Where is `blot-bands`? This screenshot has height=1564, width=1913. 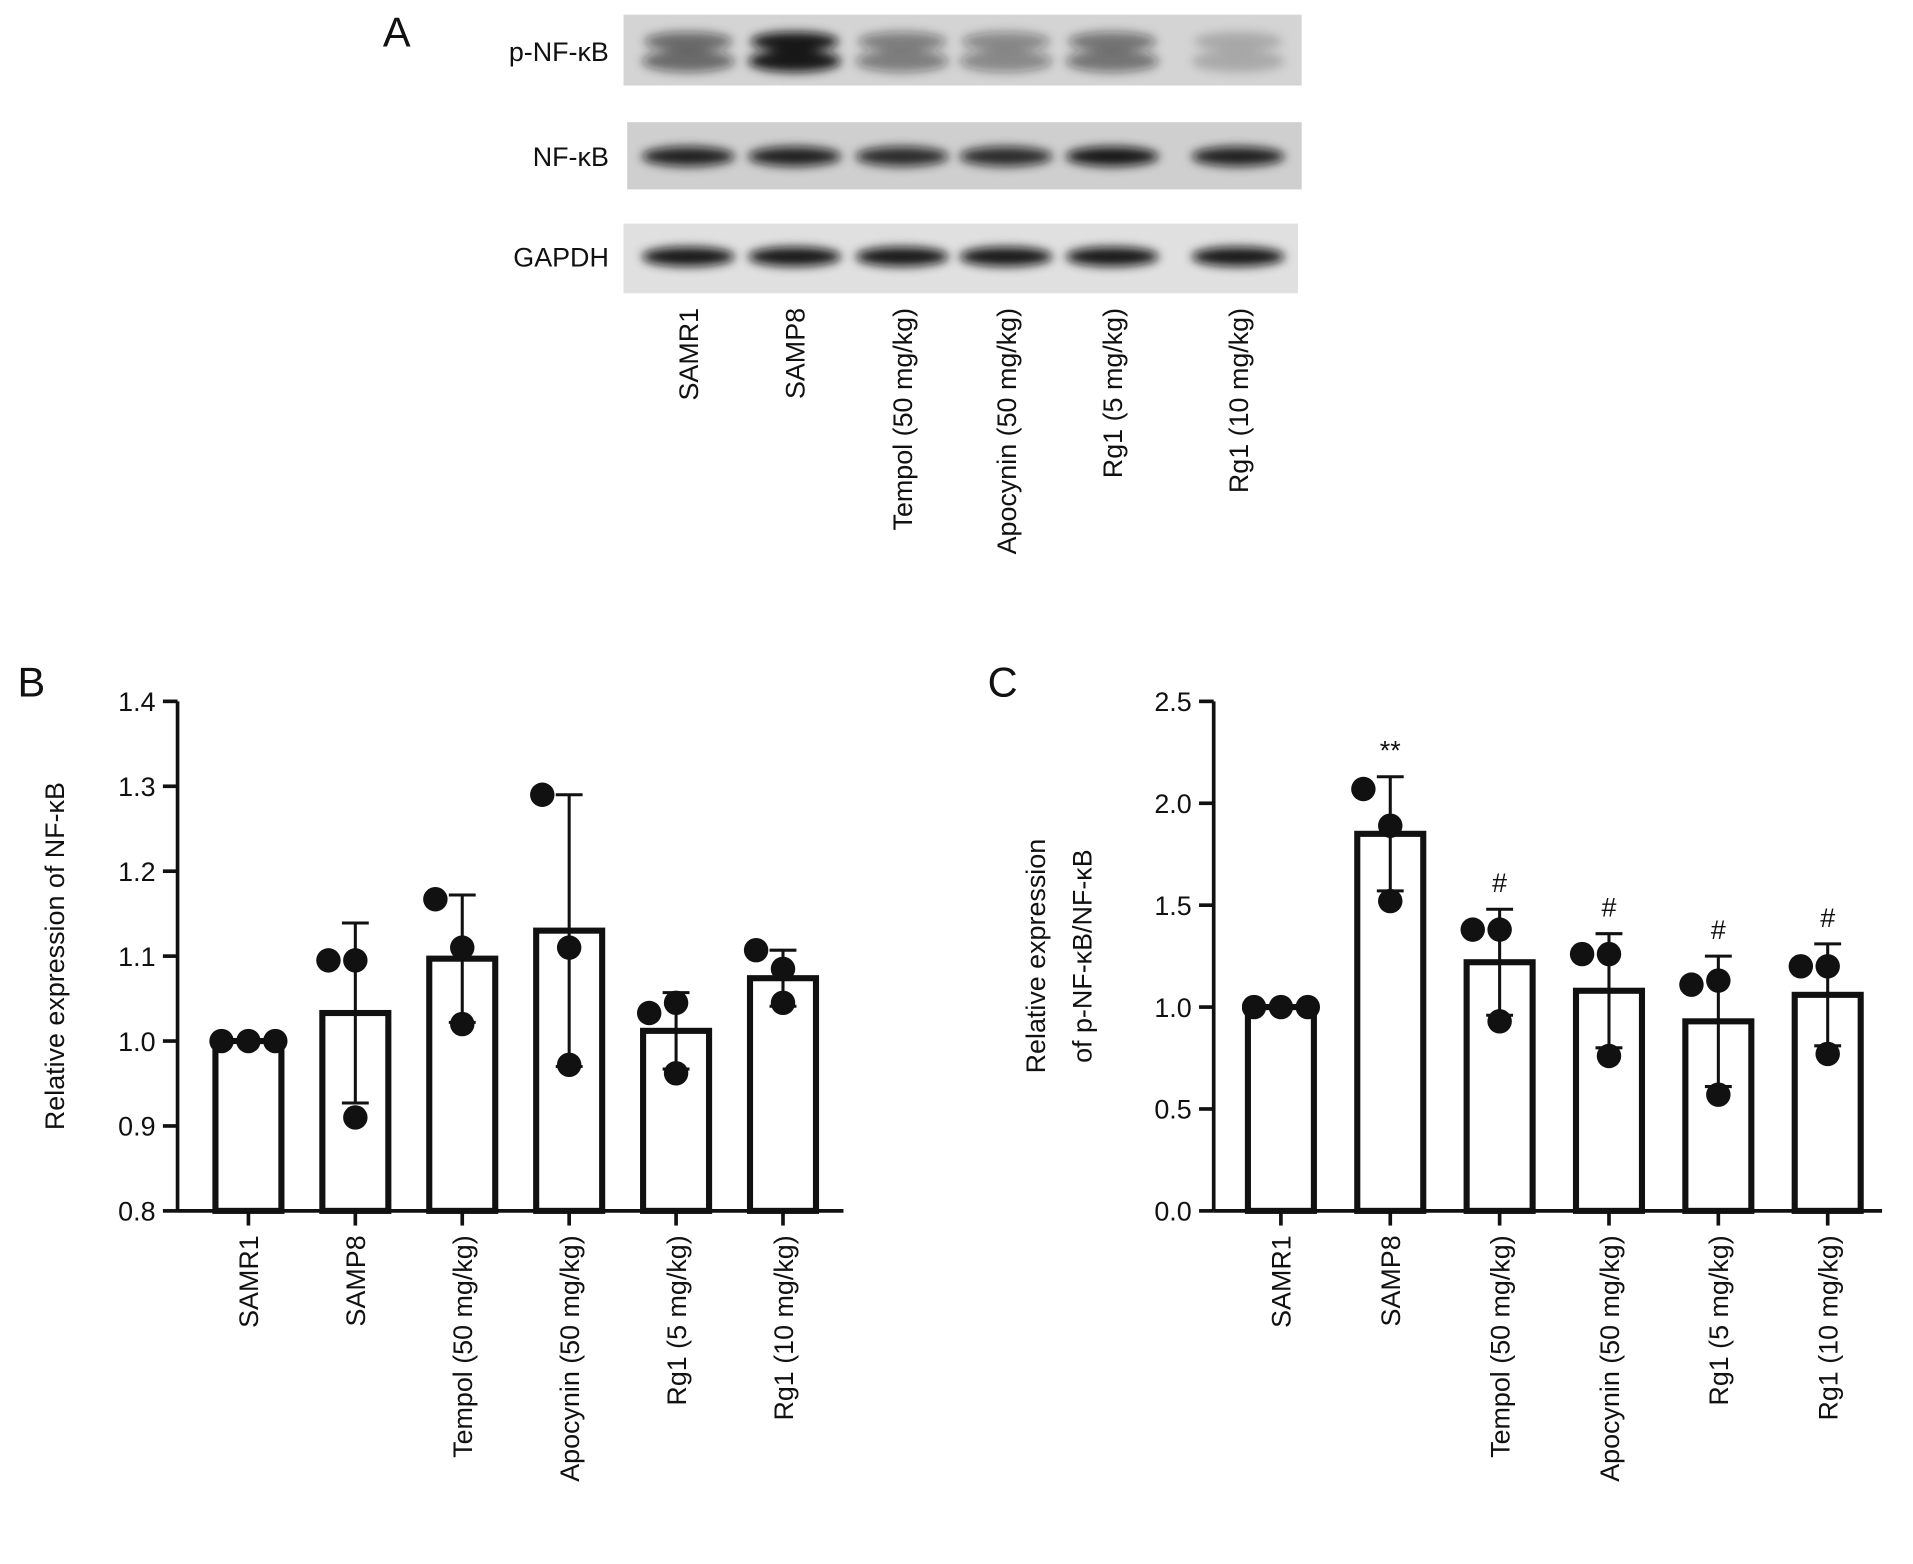
blot-bands is located at coordinates (963, 149).